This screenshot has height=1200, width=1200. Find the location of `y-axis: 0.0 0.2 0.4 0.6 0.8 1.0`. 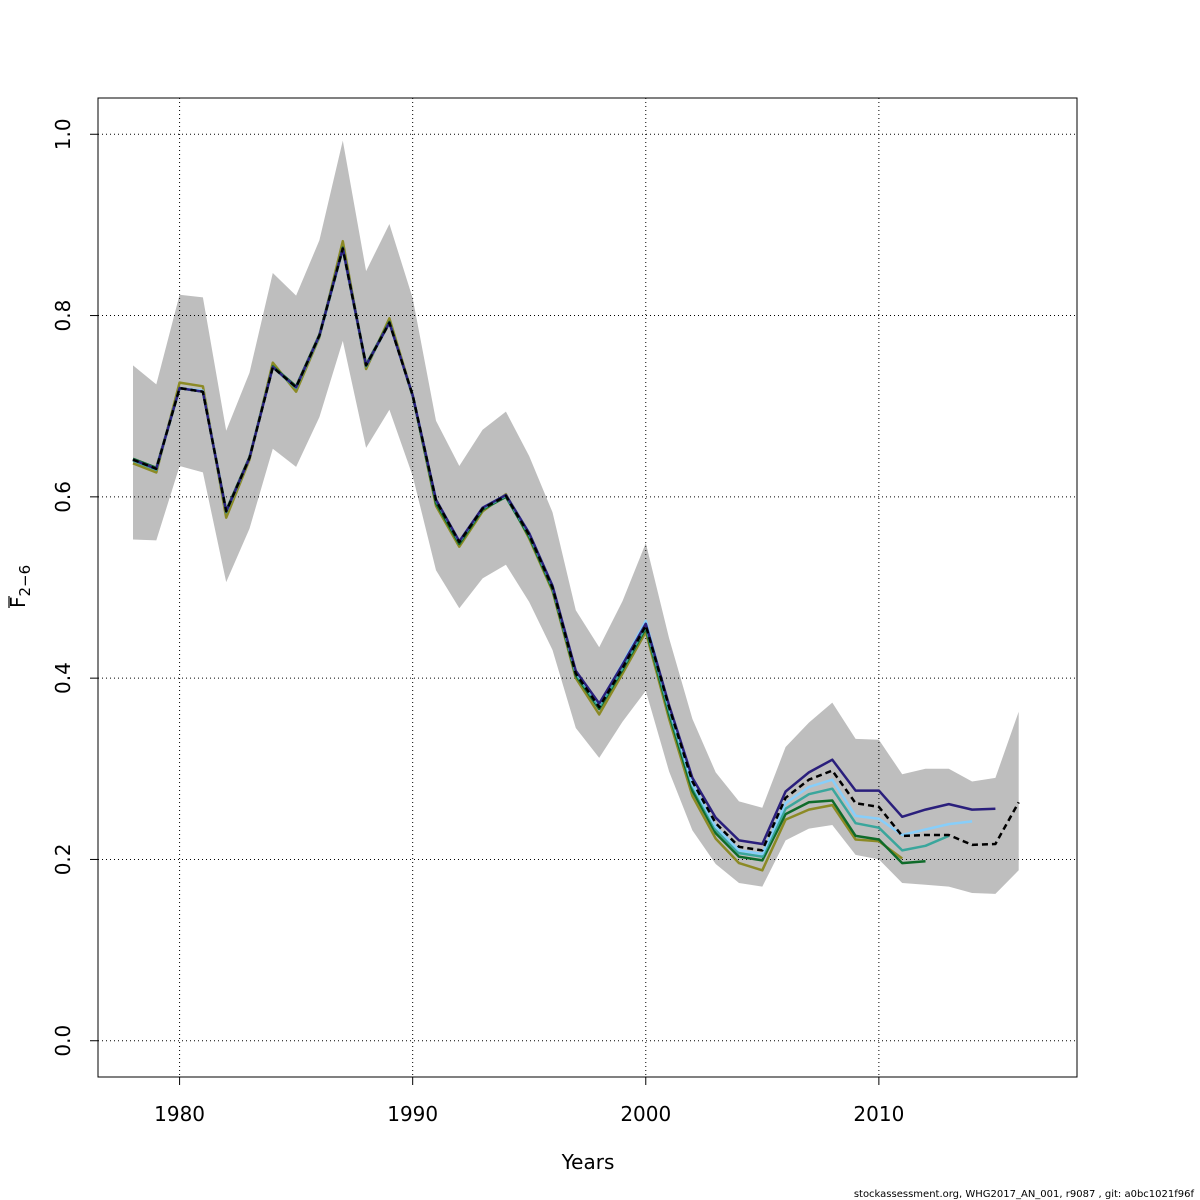

y-axis: 0.0 0.2 0.4 0.6 0.8 1.0 is located at coordinates (74, 587).